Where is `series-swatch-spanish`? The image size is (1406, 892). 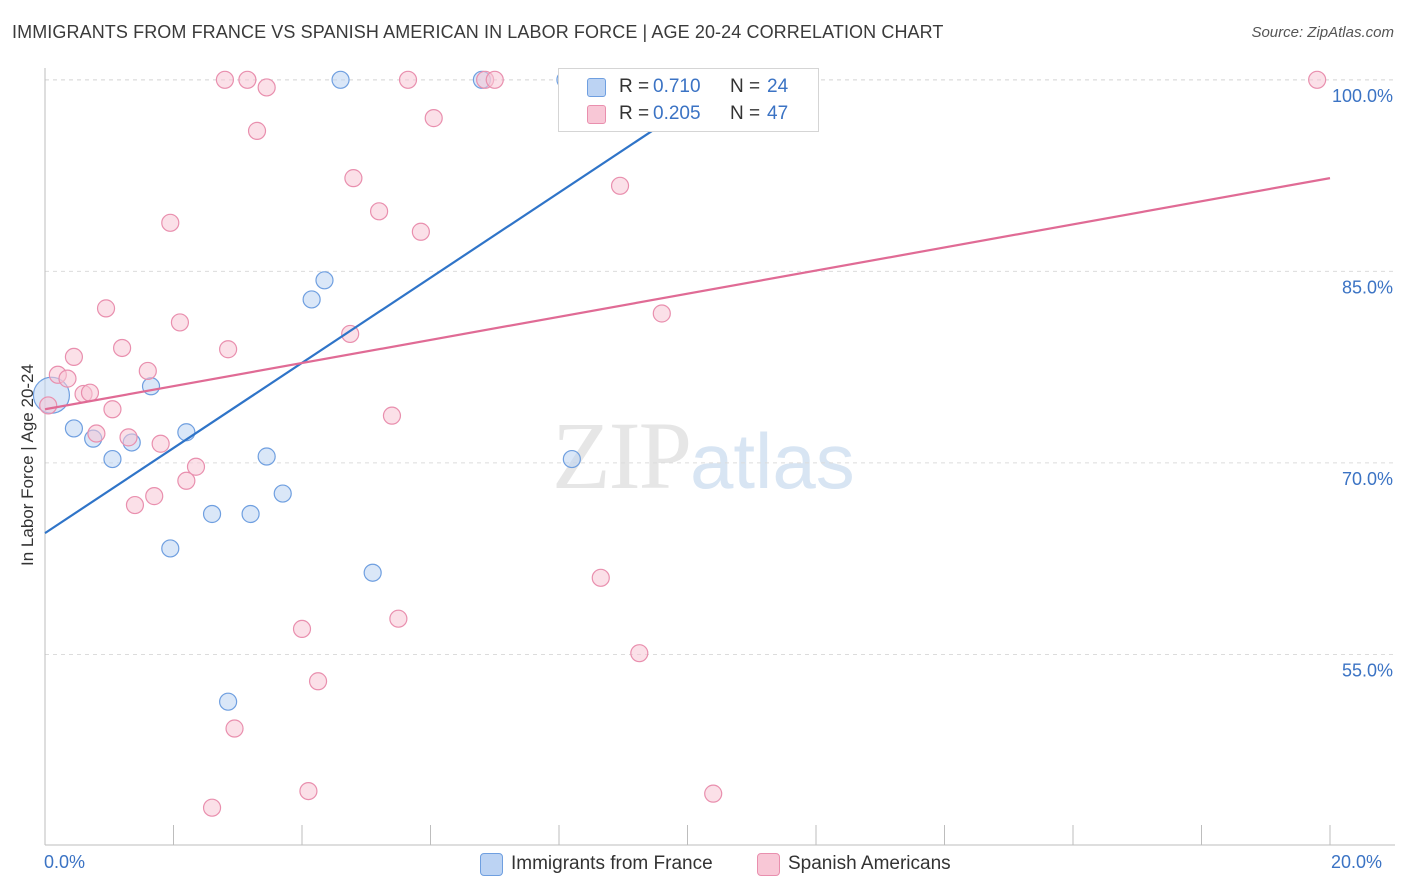
series-swatch-spanish is located at coordinates (768, 864).